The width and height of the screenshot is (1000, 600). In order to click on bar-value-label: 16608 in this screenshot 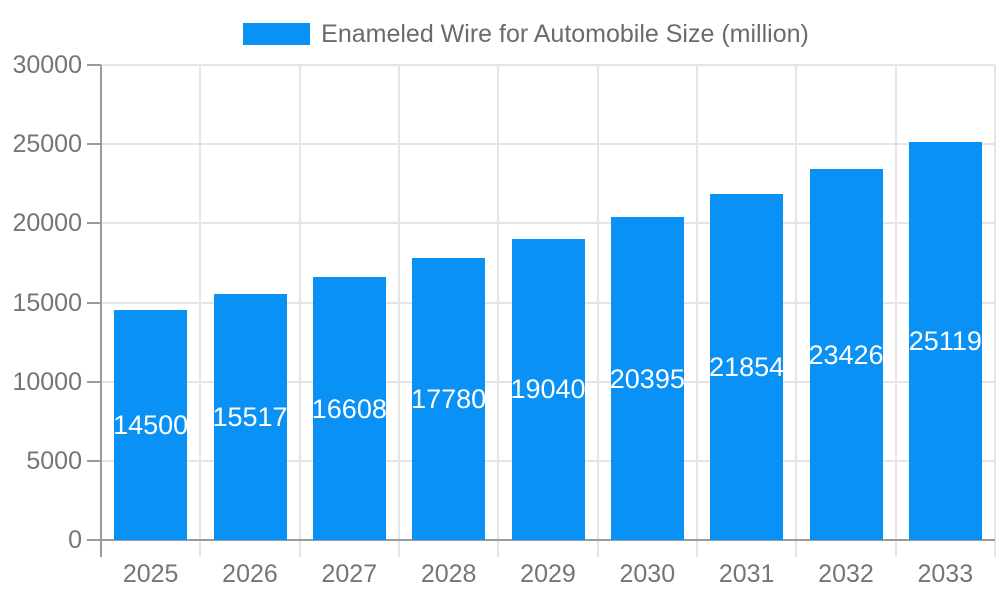, I will do `click(349, 408)`.